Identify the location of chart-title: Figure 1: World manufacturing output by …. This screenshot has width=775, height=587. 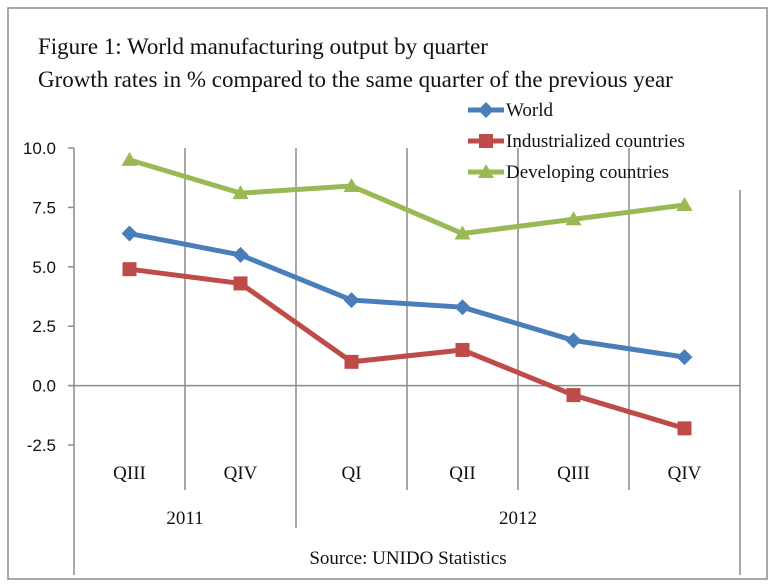
(263, 46).